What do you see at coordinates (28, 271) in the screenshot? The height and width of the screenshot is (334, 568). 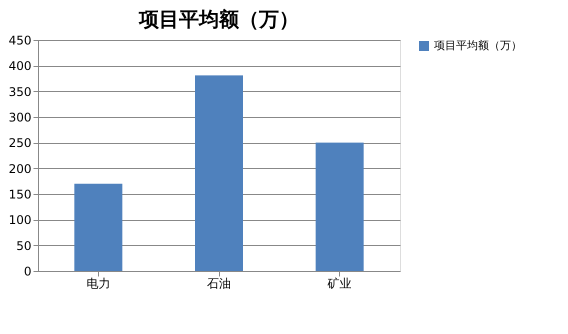 I see `y-tick-label: 0` at bounding box center [28, 271].